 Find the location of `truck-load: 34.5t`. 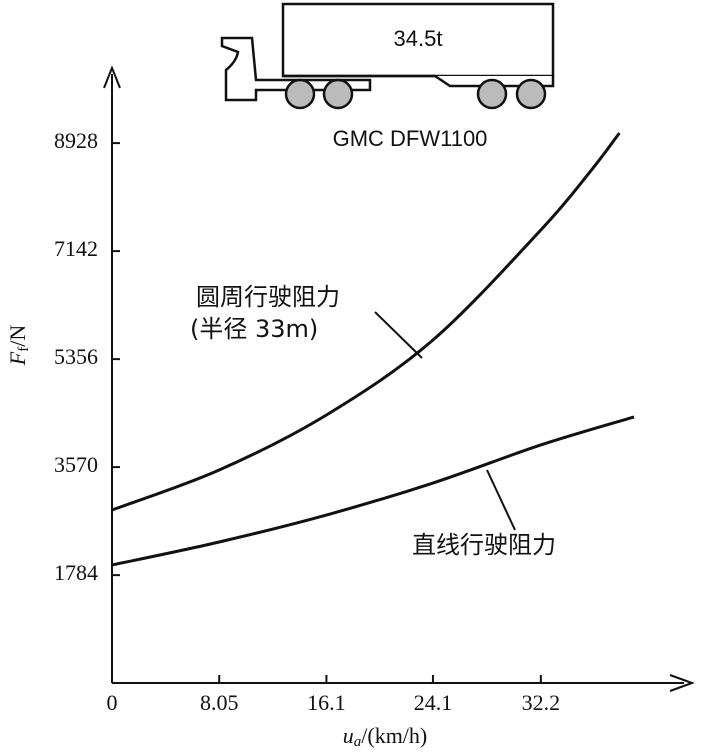

truck-load: 34.5t is located at coordinates (418, 38).